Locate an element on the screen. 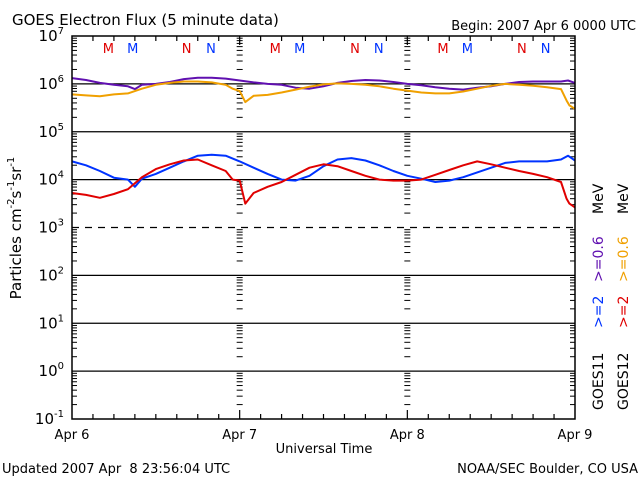  y-tick-exponent: 1 is located at coordinates (61, 318).